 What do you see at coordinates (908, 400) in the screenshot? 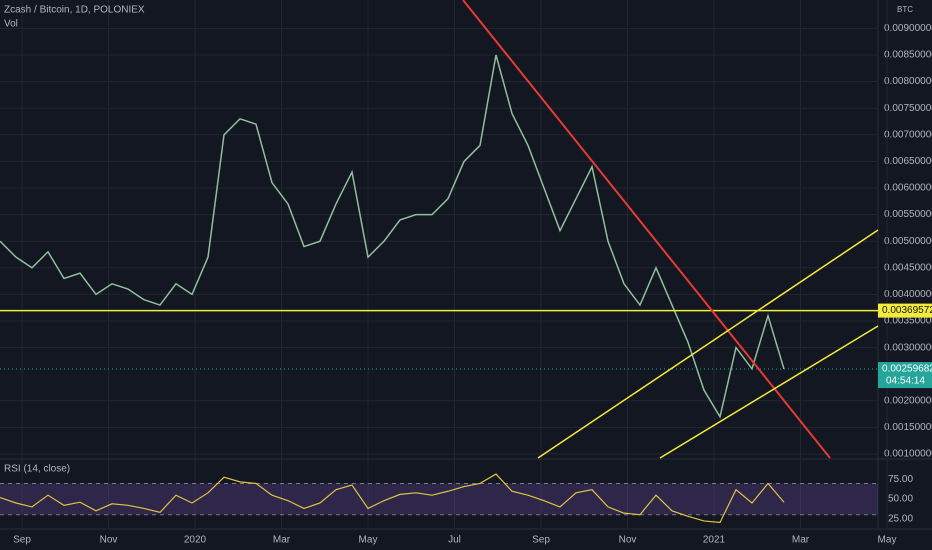
I see `y-tick-label: 0.00200000` at bounding box center [908, 400].